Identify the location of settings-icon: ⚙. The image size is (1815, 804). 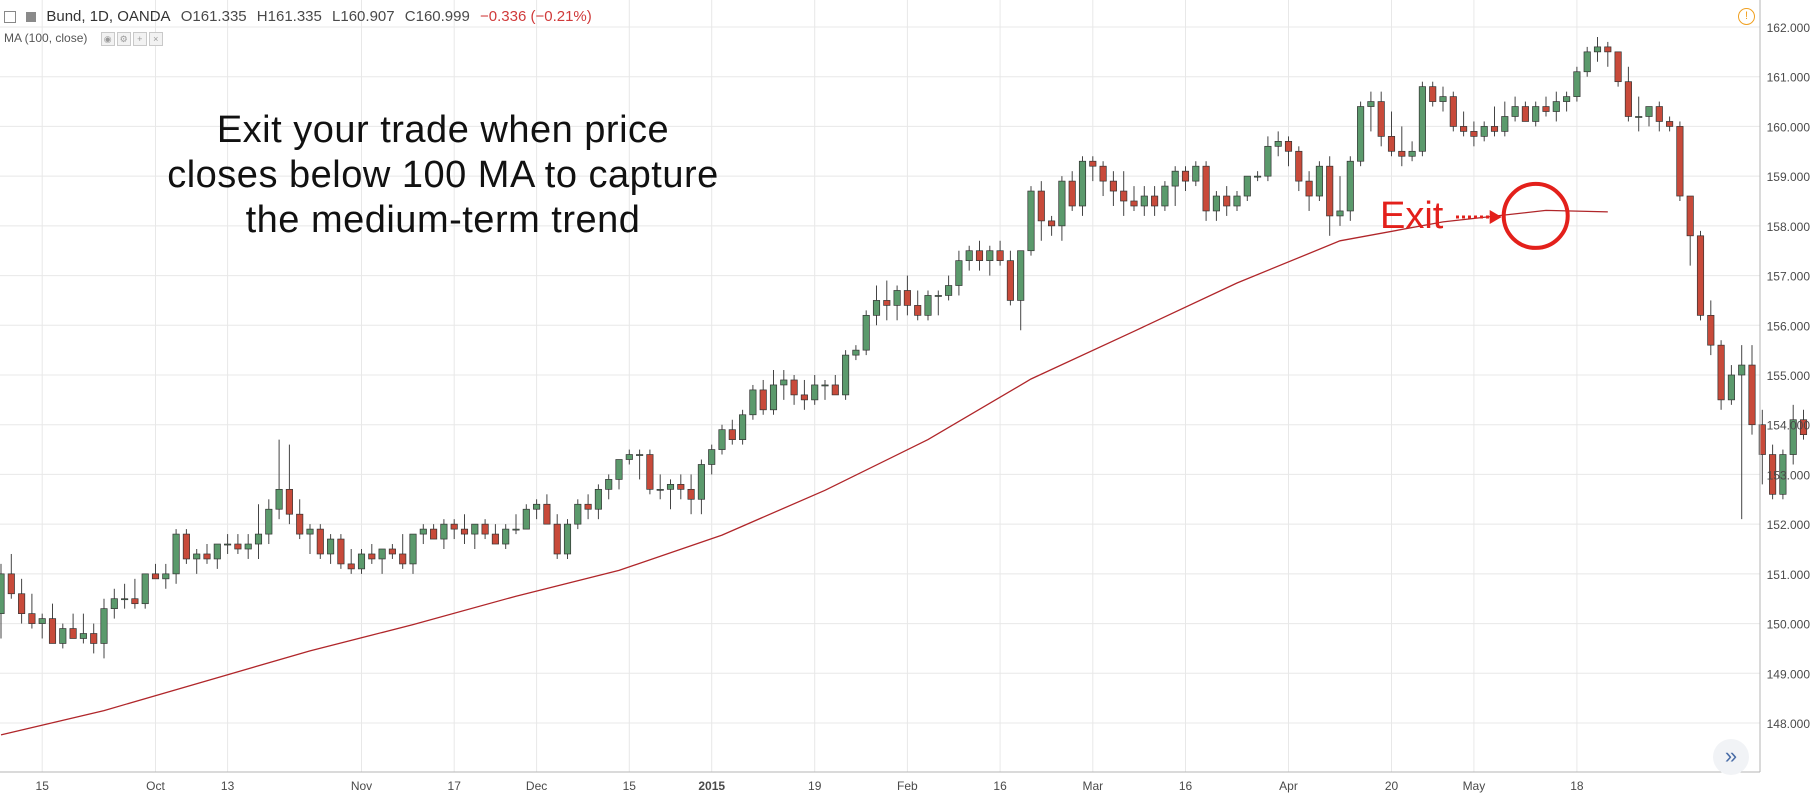
(123, 38).